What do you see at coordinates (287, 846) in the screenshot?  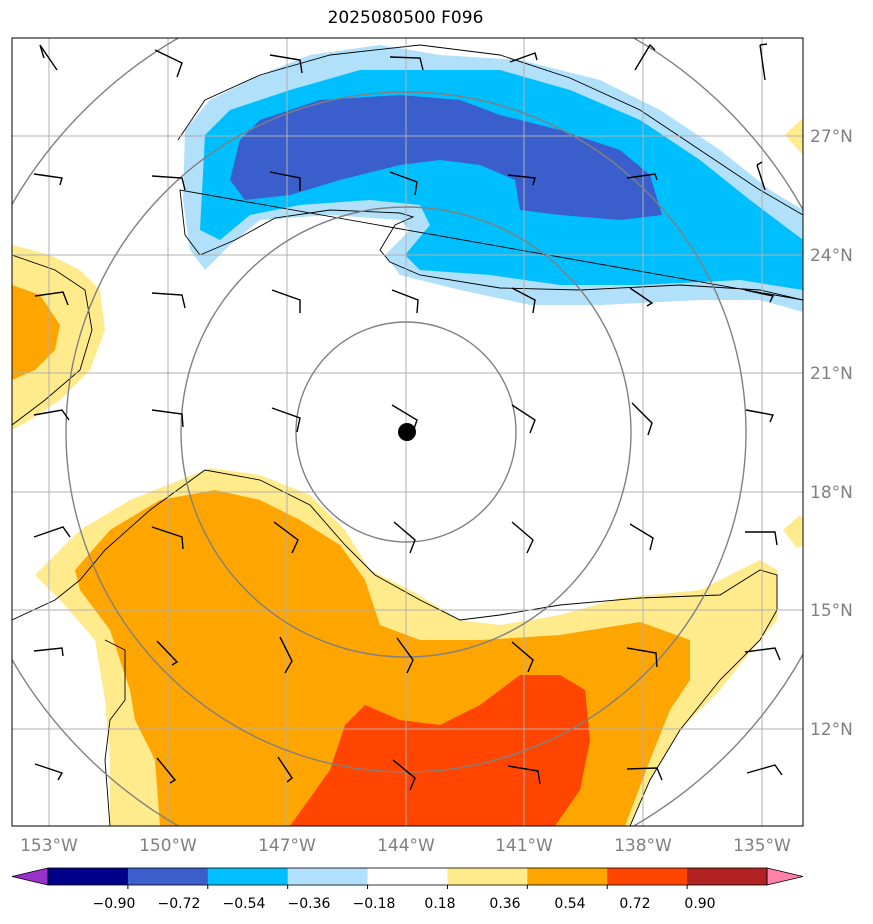 I see `lon-label: 147°W` at bounding box center [287, 846].